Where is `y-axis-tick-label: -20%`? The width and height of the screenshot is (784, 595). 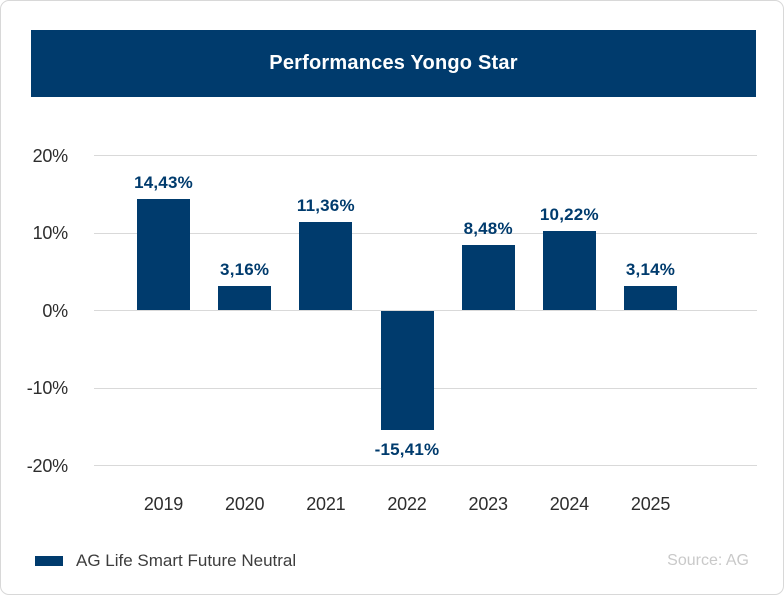 y-axis-tick-label: -20% is located at coordinates (47, 465).